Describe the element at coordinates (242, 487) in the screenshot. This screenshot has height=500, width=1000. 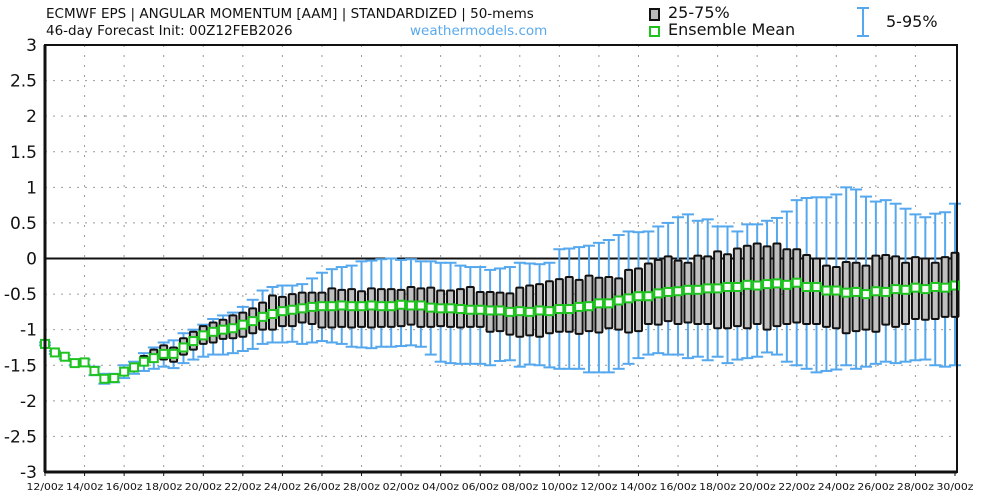
I see `x-tick-label: 22/00z` at that location.